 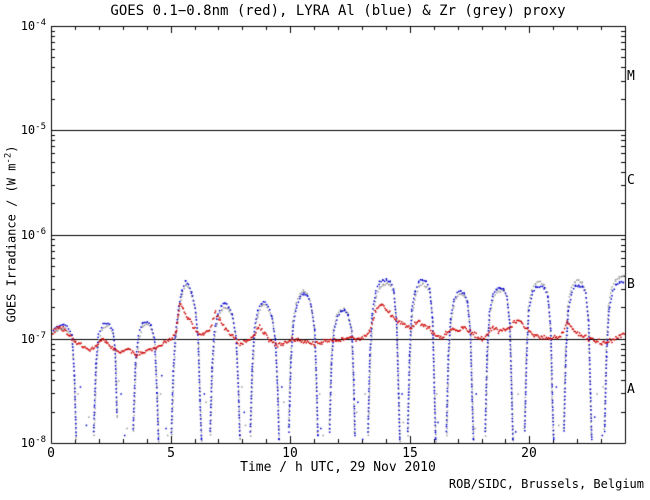 I want to click on credit-text: ROB/SIDC, Brussels, Belgium, so click(x=546, y=484).